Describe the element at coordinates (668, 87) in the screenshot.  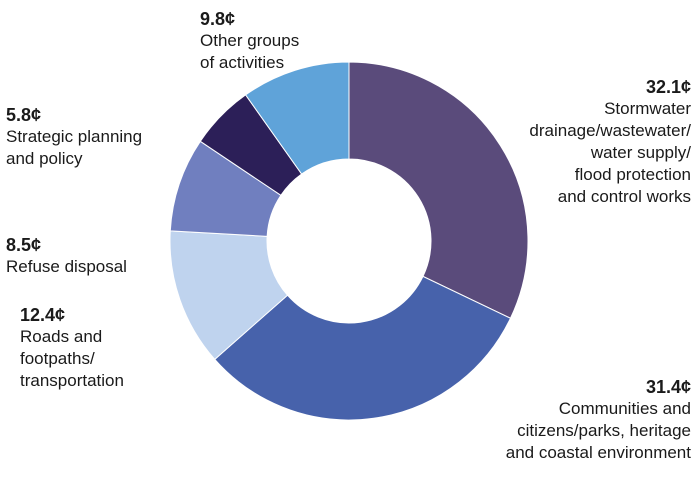
I see `value-stormwater: 32.1¢` at that location.